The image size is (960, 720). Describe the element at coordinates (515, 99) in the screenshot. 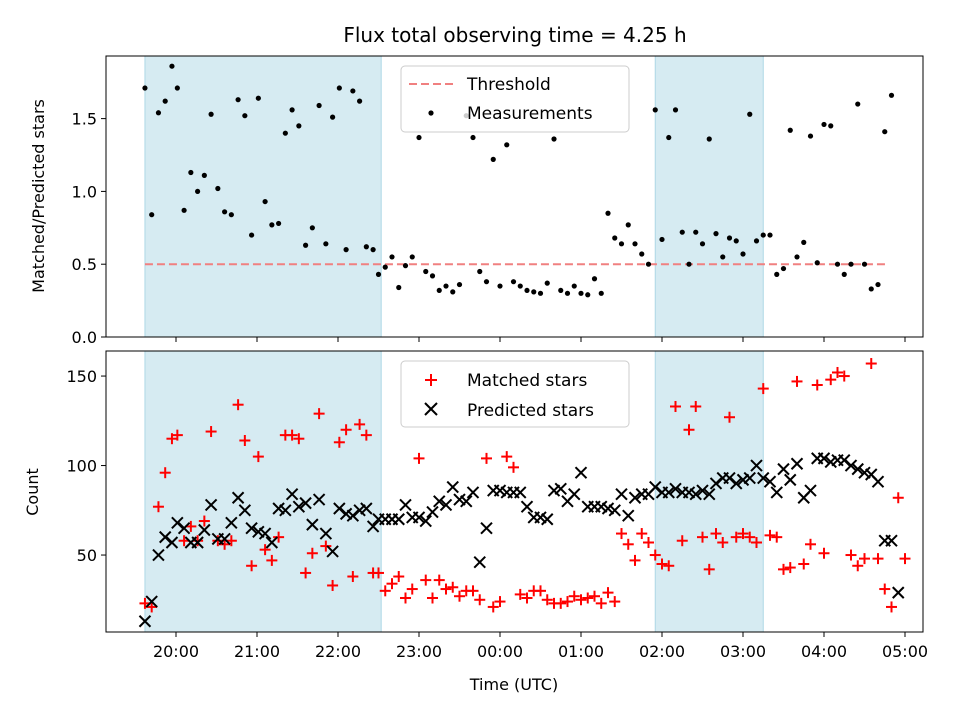

I see `ratio-panel-legend: Threshold Measurements` at that location.